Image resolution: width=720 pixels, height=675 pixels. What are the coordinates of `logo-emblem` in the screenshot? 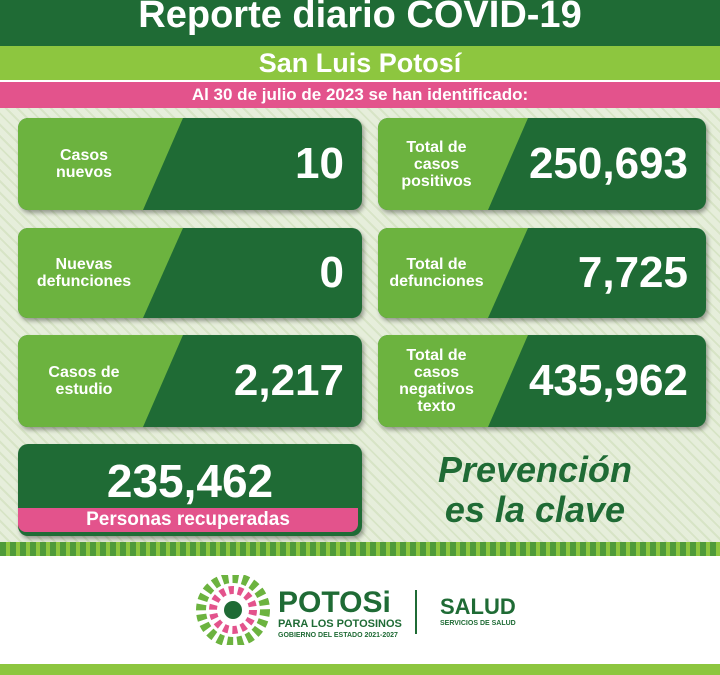 It's located at (233, 610).